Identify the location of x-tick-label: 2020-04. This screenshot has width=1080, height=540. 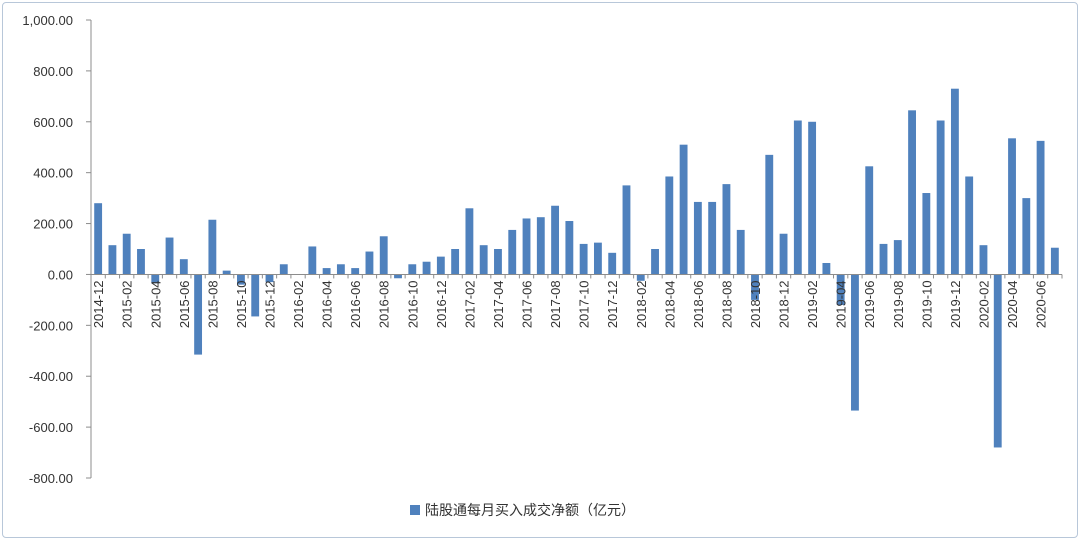
(1012, 304).